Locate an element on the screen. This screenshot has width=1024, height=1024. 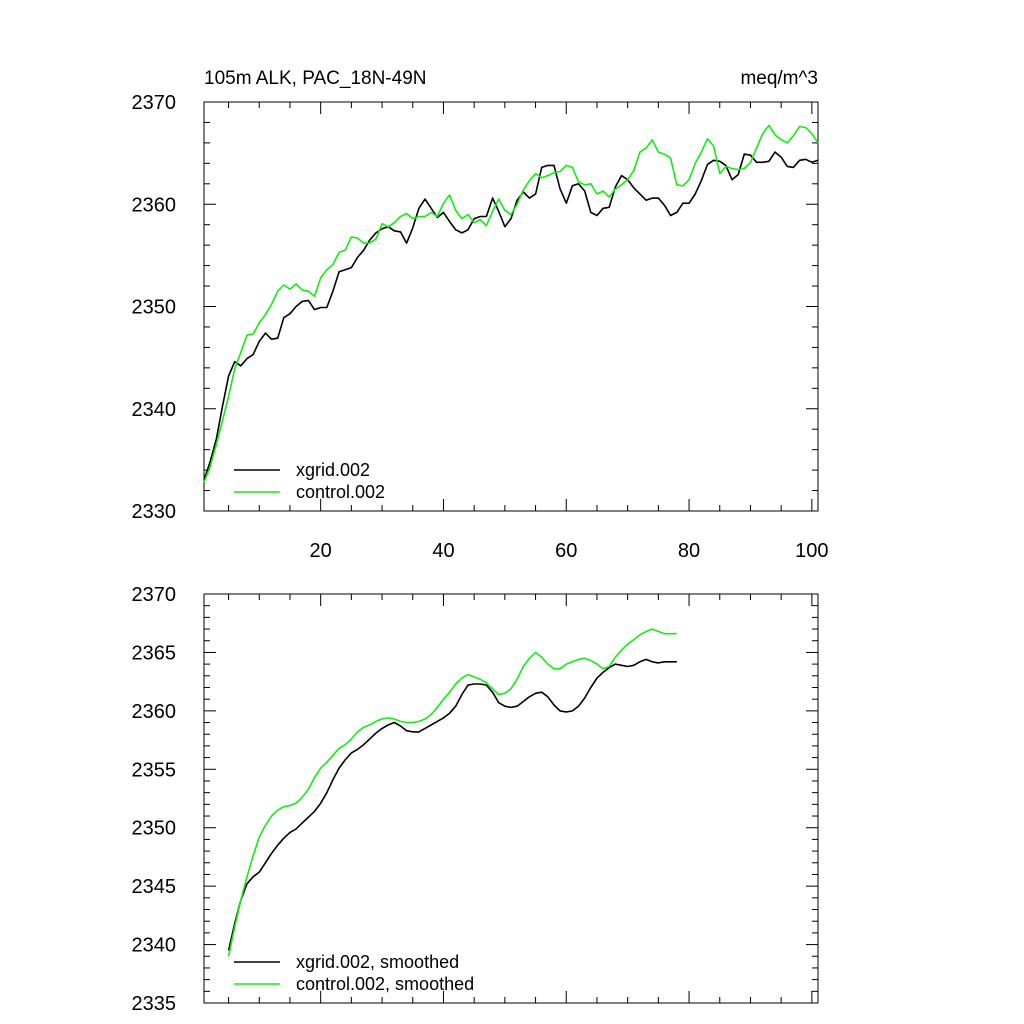
bottom-y-tick-label: 2350 is located at coordinates (154, 829).